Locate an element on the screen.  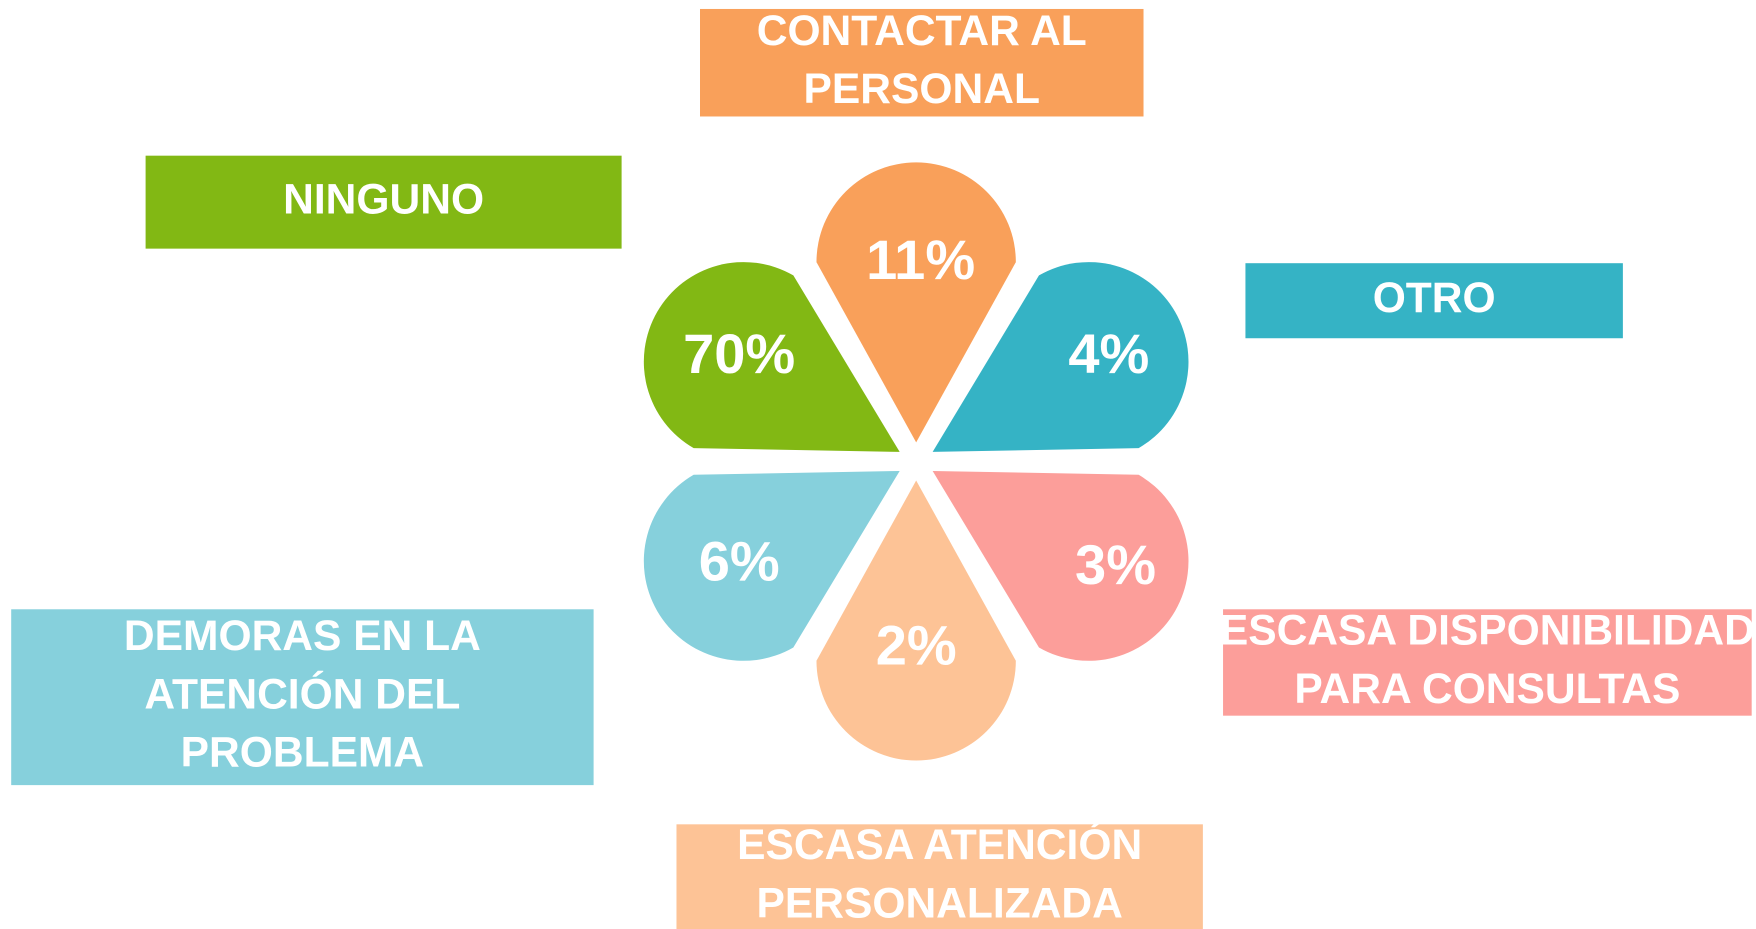
percentage: 2% is located at coordinates (916, 644).